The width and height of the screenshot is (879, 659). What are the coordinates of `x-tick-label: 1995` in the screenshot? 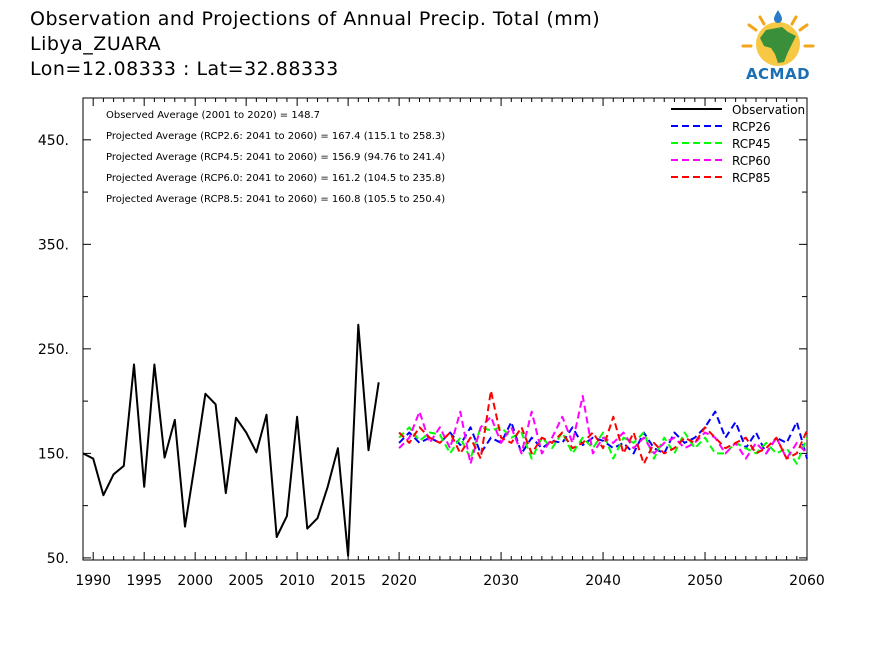 It's located at (144, 581).